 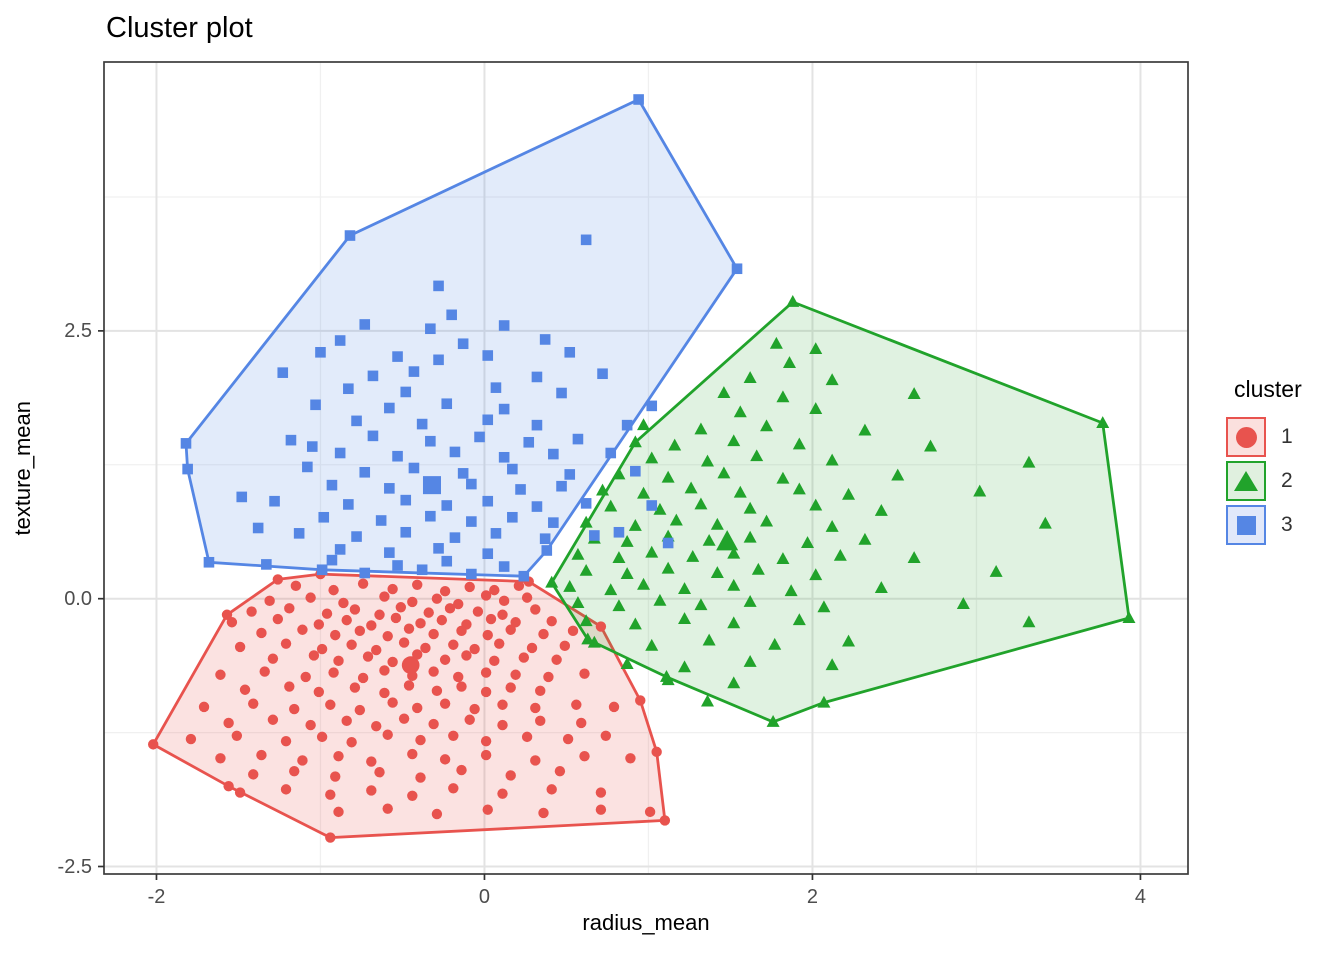 What do you see at coordinates (1284, 462) in the screenshot?
I see `legend: cluster 1 2 3` at bounding box center [1284, 462].